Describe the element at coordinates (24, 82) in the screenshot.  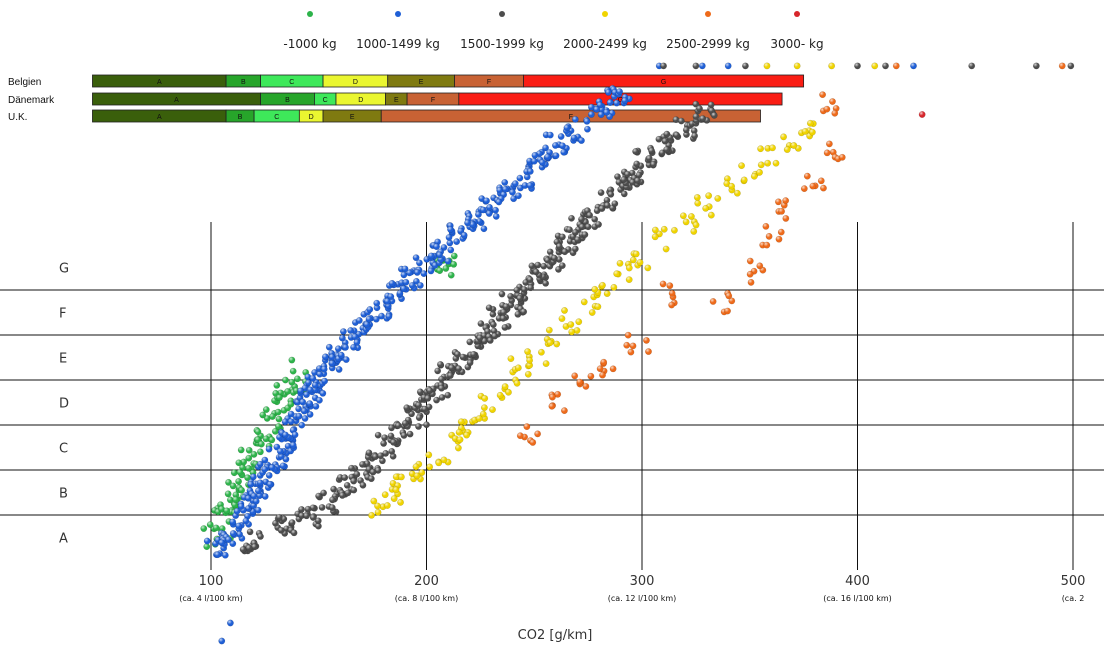
I see `country-label: Belgien` at that location.